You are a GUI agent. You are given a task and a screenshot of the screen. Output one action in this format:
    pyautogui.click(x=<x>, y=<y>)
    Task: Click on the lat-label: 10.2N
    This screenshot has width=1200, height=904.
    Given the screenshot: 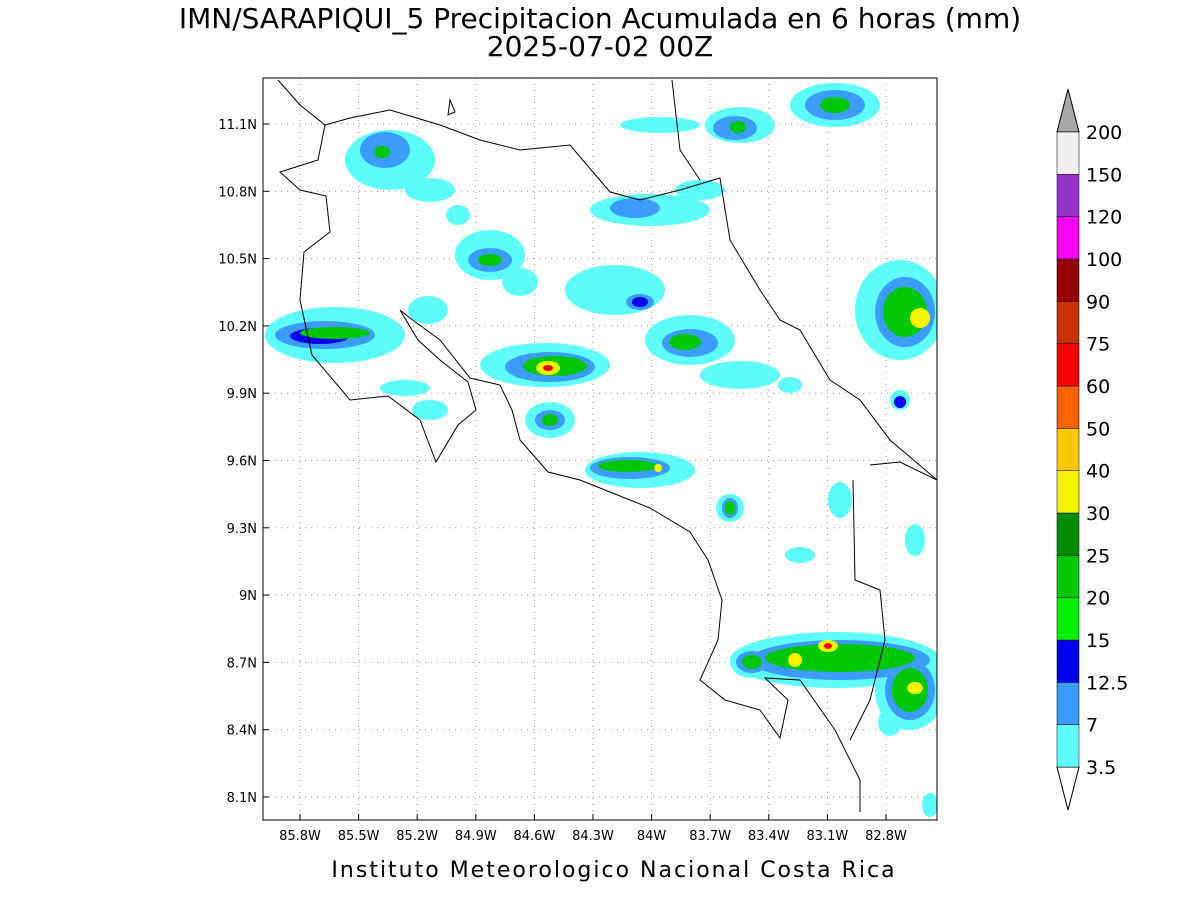 What is the action you would take?
    pyautogui.click(x=237, y=327)
    